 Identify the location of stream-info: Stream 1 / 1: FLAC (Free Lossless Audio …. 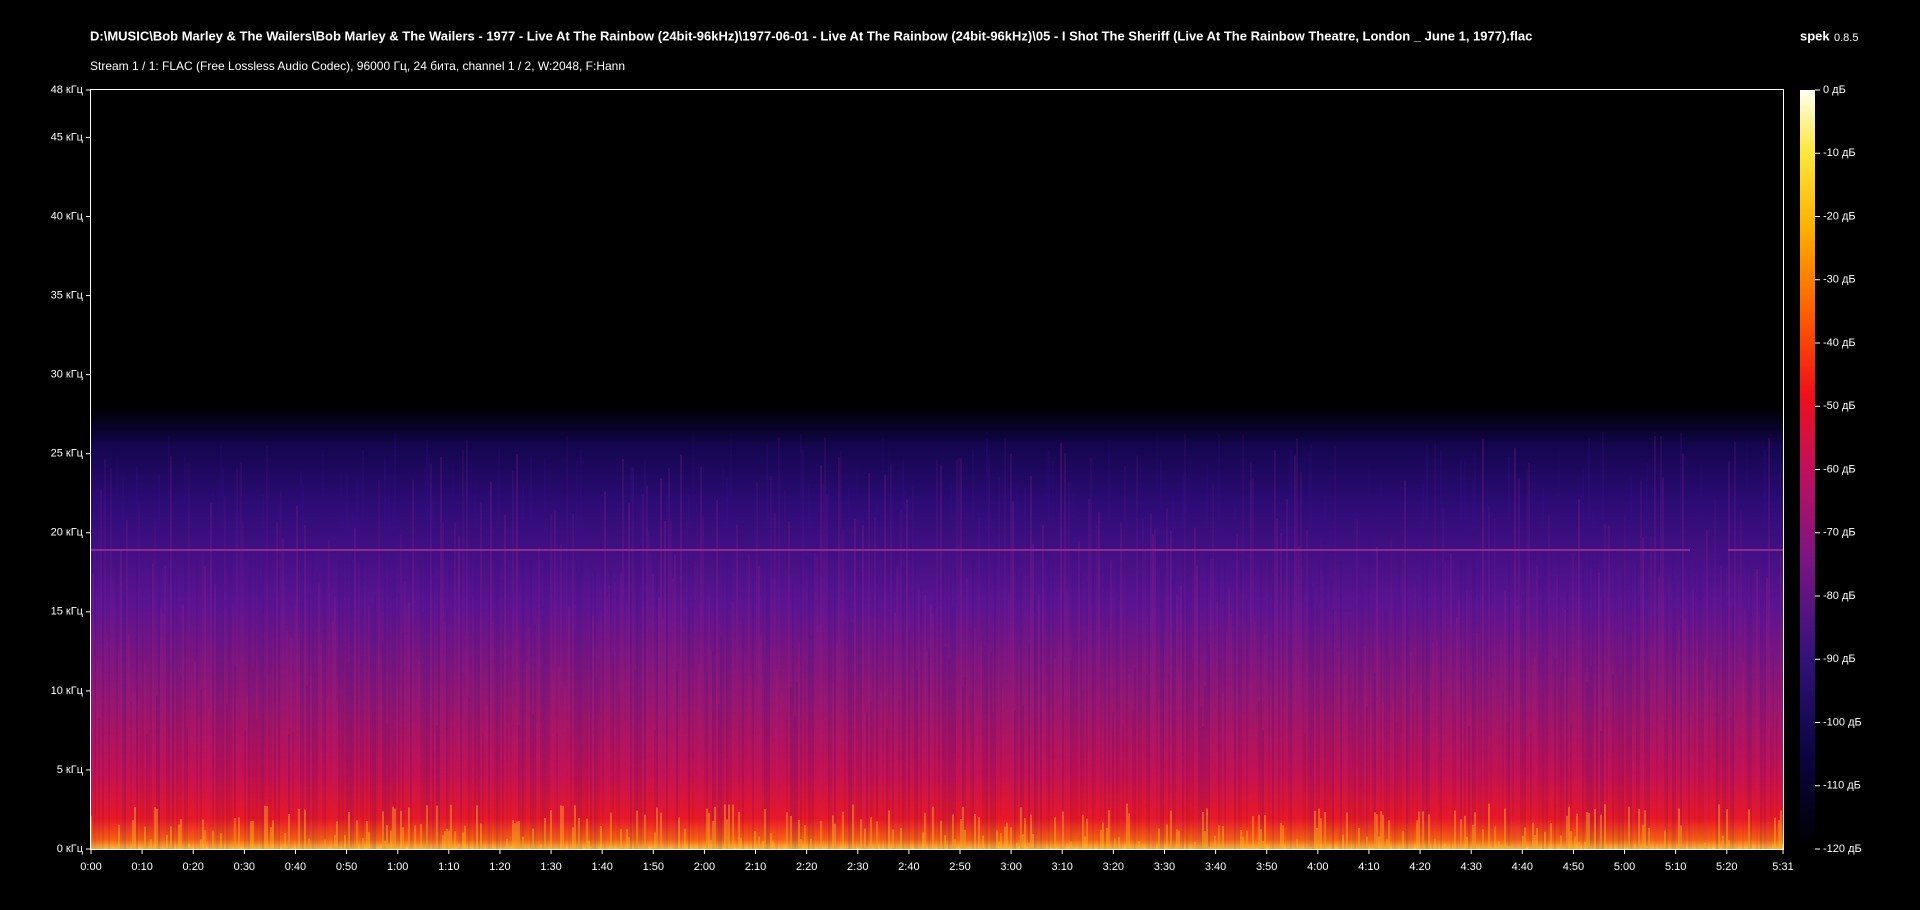
(357, 66).